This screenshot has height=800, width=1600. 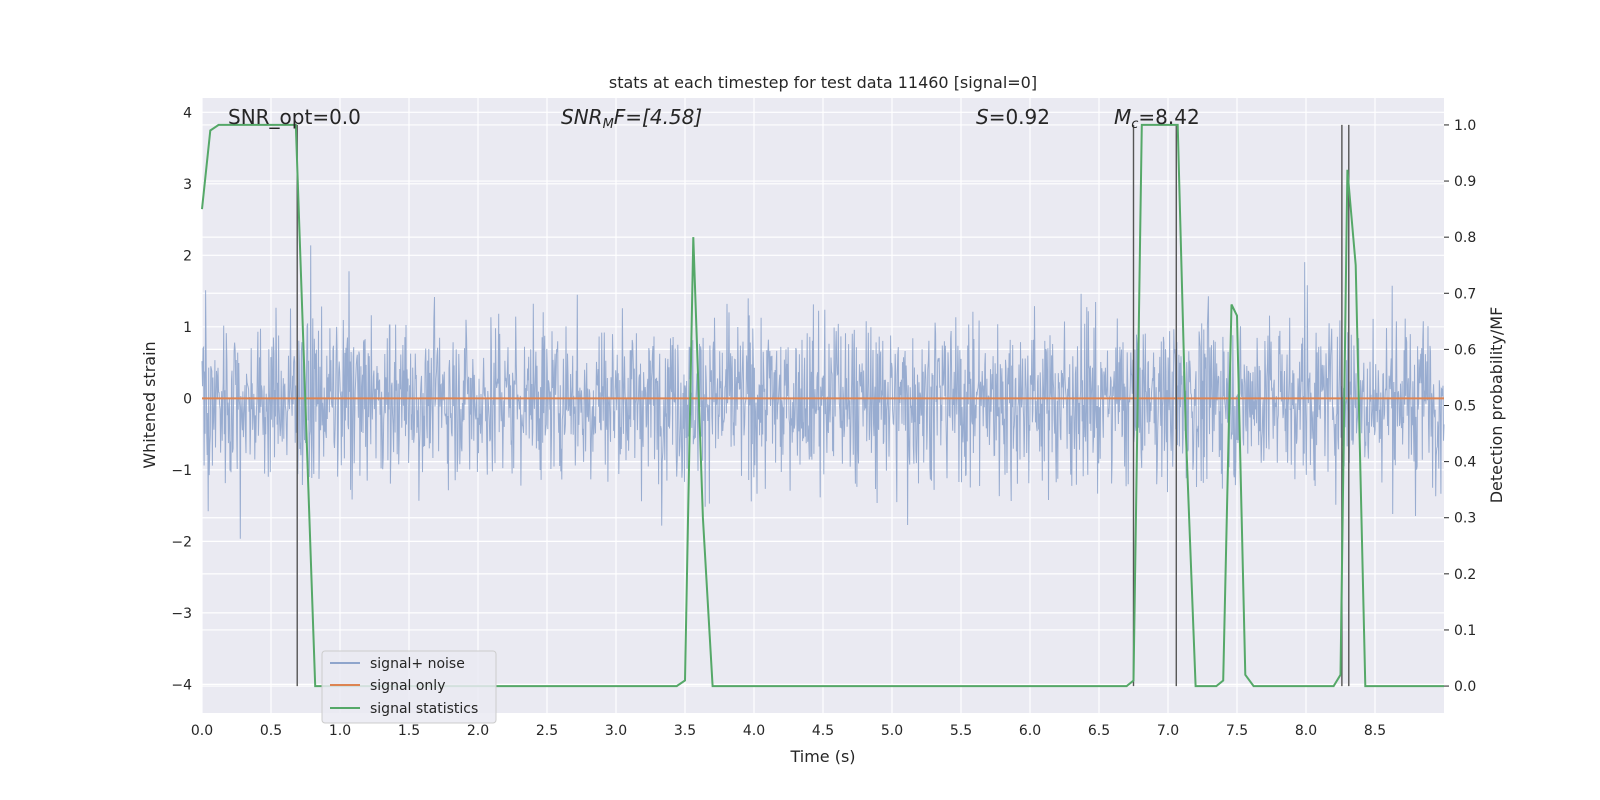 I want to click on x-tick-label: 1.5, so click(x=409, y=731).